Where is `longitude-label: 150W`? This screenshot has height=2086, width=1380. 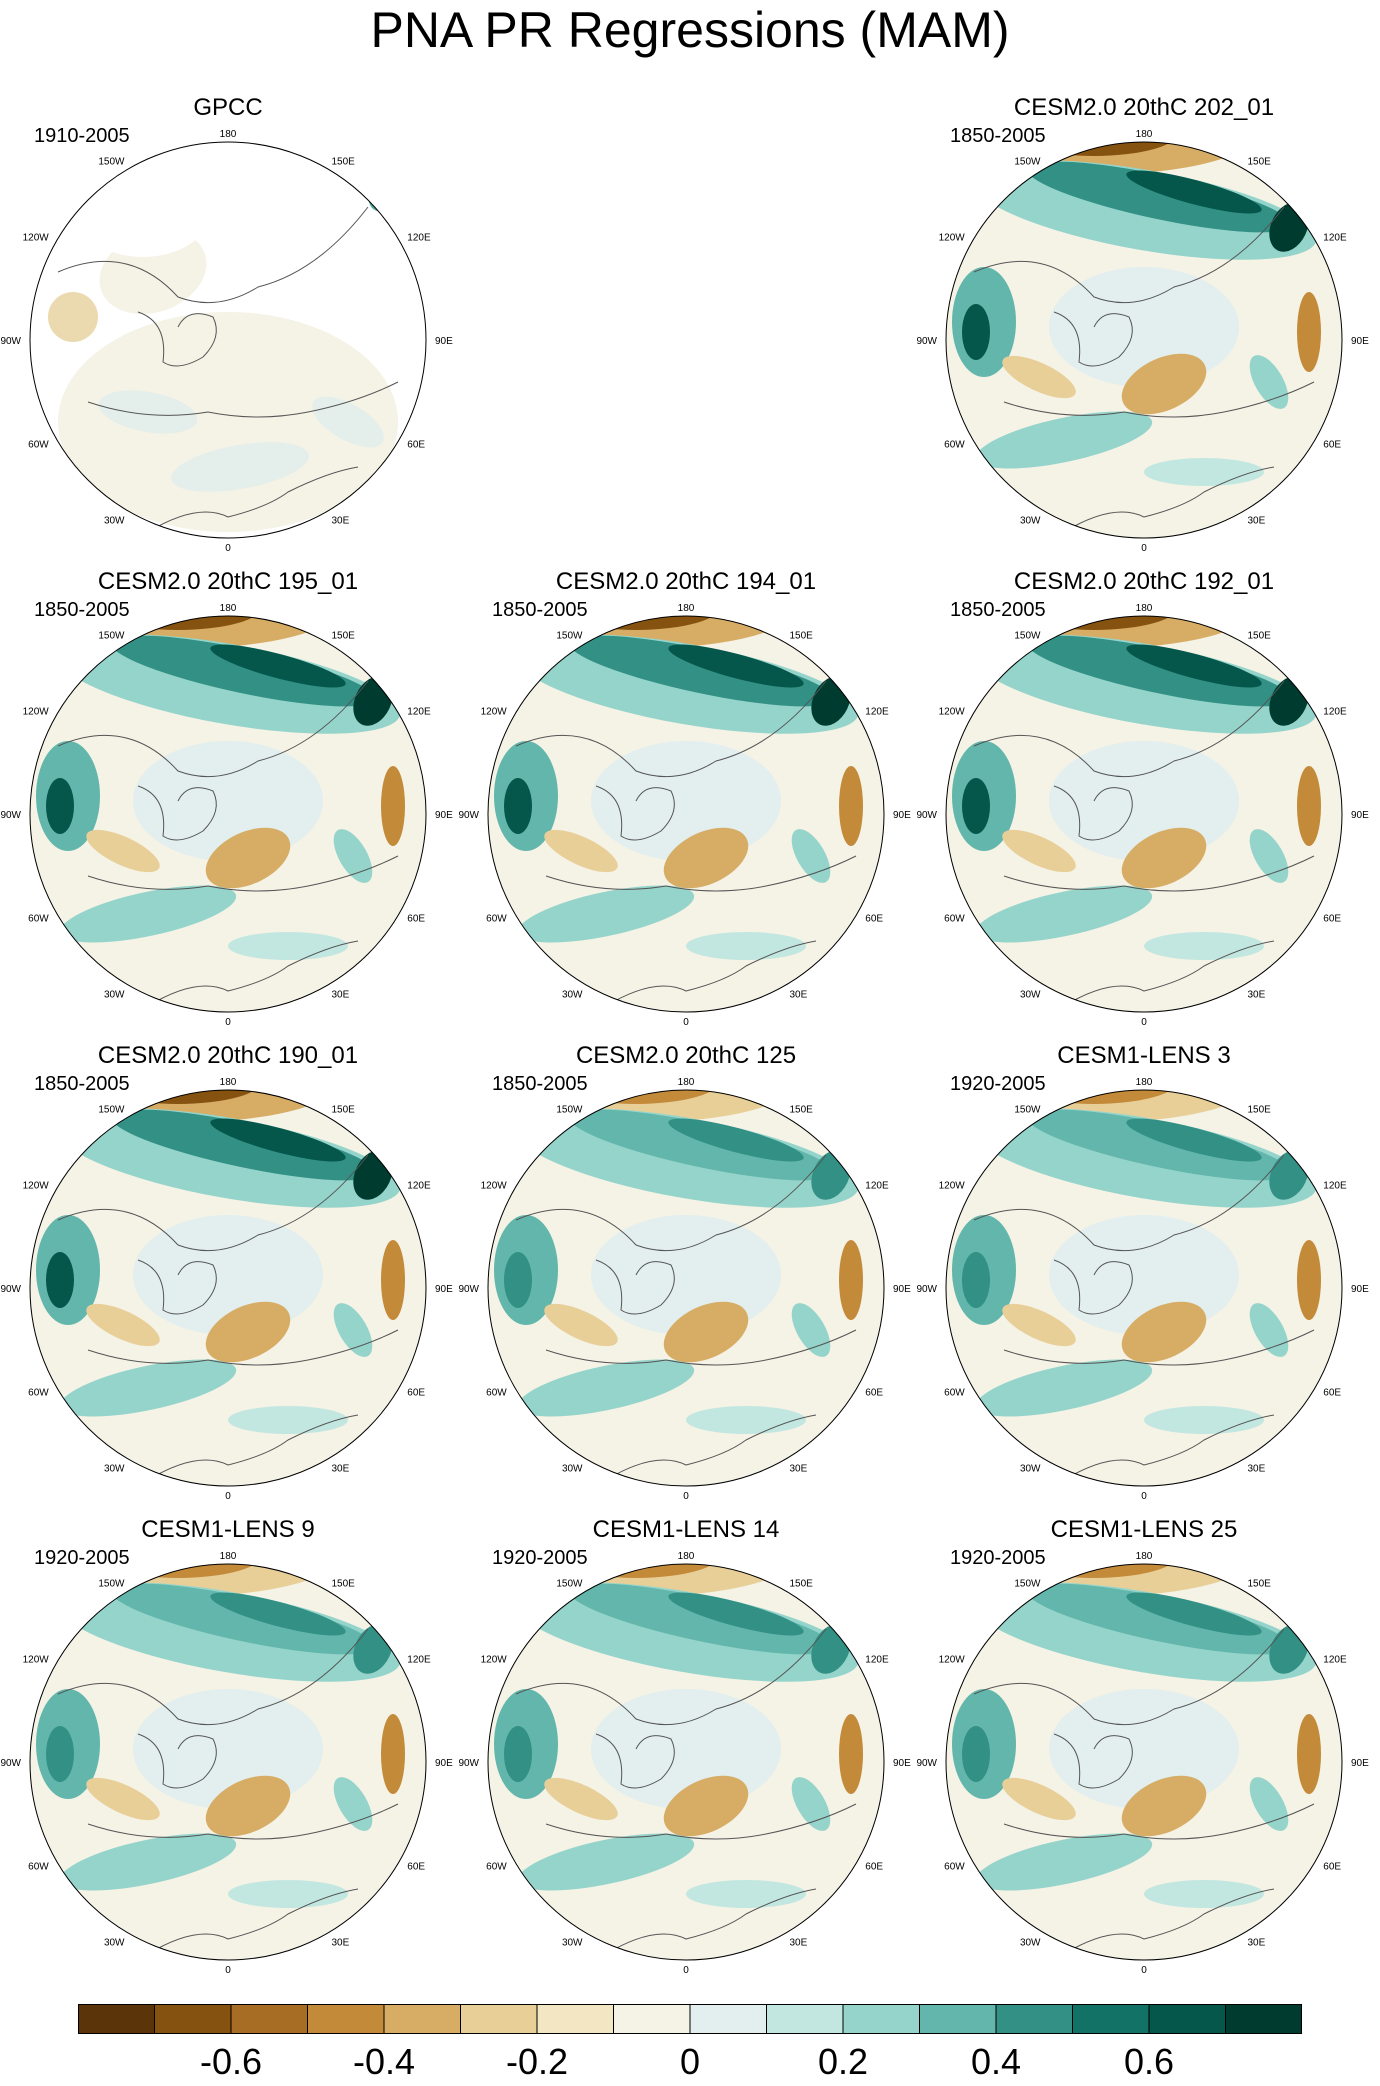 longitude-label: 150W is located at coordinates (111, 162).